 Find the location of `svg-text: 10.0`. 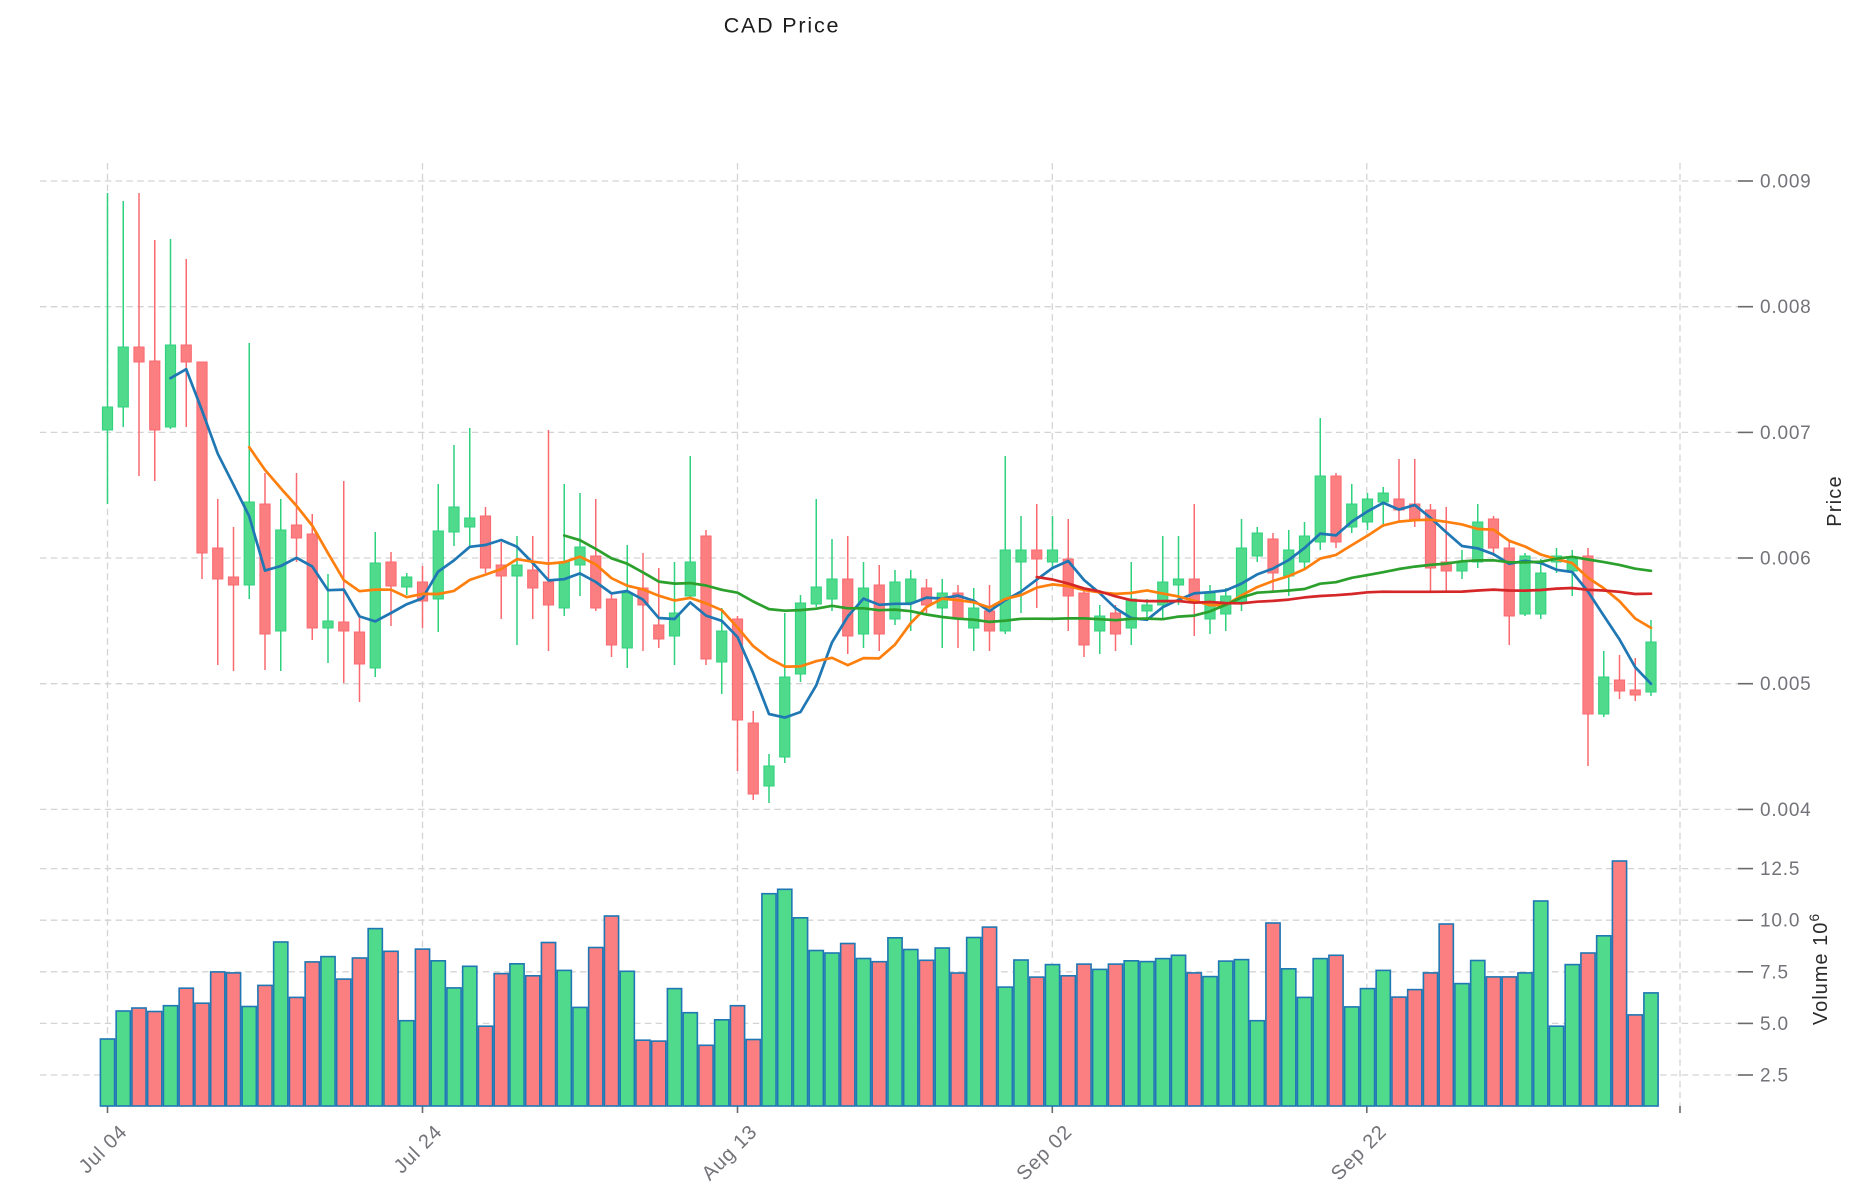

svg-text: 10.0 is located at coordinates (1780, 921).